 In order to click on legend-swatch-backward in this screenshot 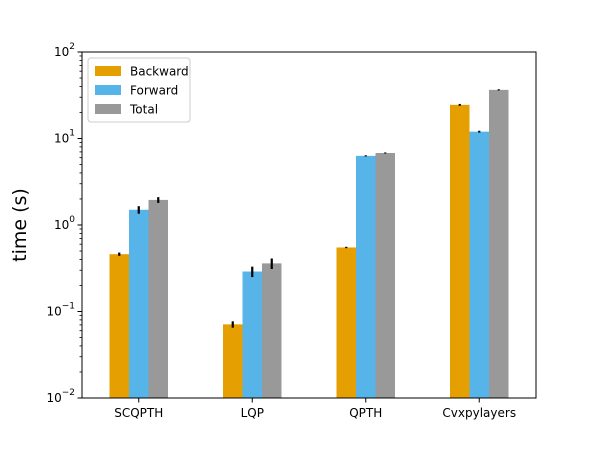, I will do `click(108, 71)`.